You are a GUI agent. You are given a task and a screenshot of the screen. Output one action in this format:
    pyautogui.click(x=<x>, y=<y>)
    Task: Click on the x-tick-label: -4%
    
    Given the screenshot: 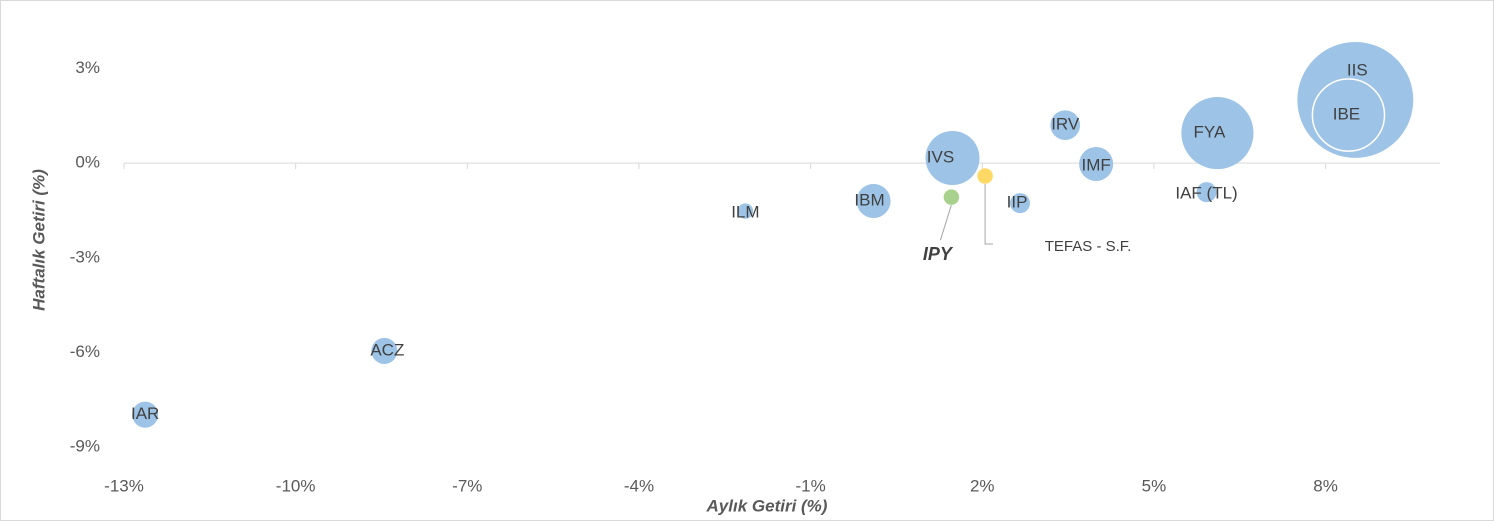 What is the action you would take?
    pyautogui.click(x=639, y=485)
    